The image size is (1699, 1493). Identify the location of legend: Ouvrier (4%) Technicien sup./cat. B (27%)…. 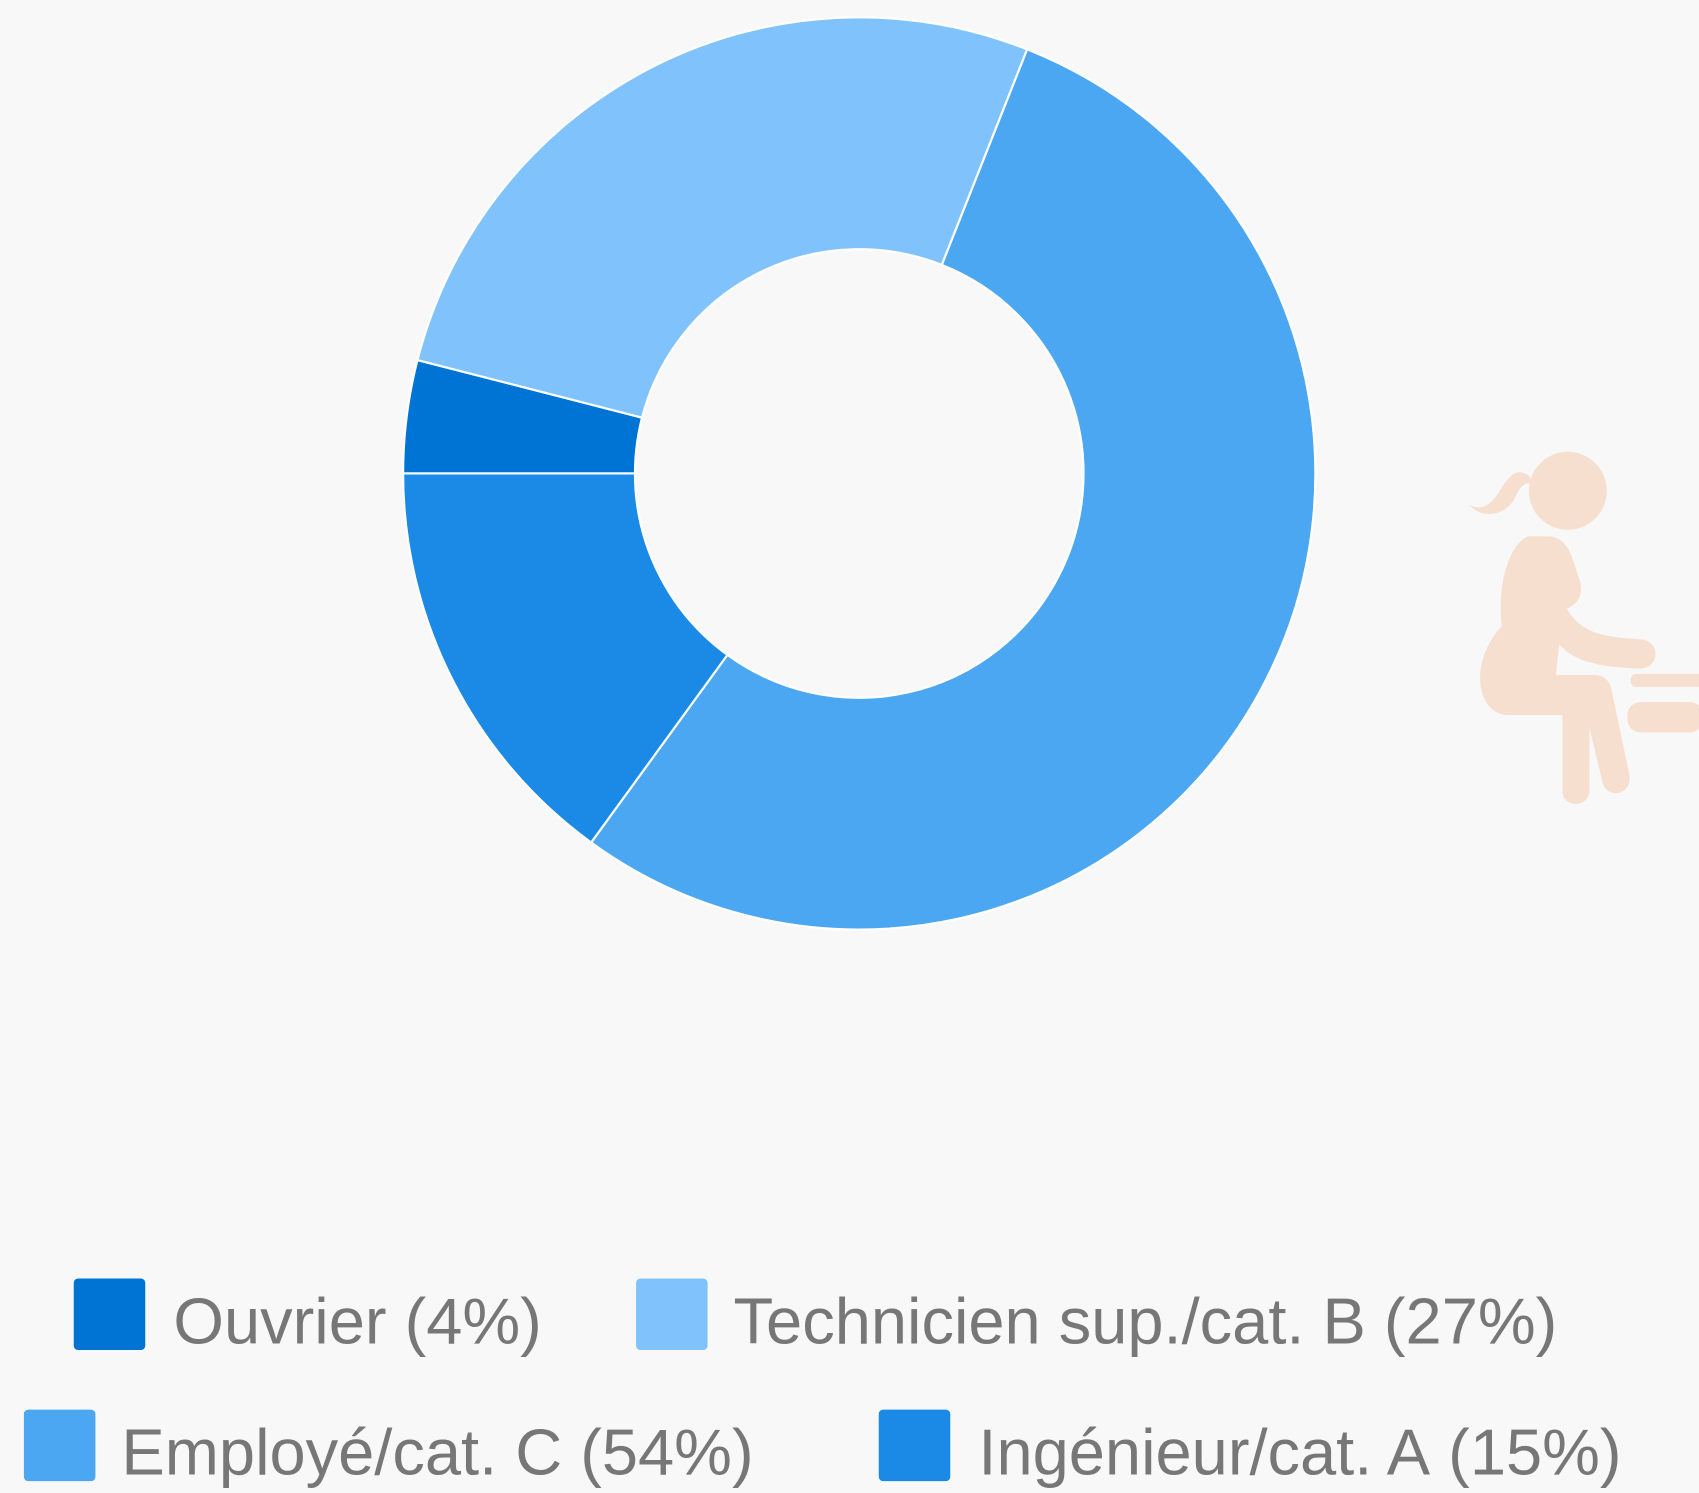
(822, 1383).